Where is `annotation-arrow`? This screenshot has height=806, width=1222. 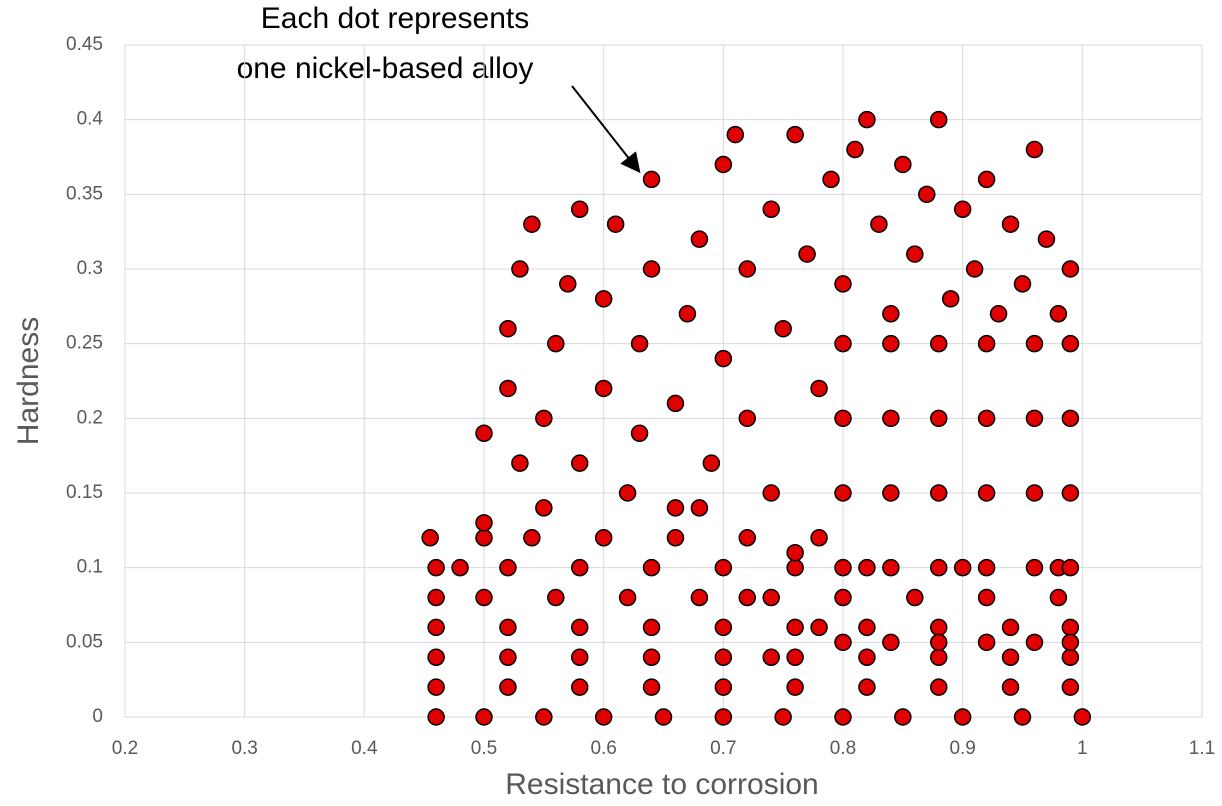
annotation-arrow is located at coordinates (606, 129).